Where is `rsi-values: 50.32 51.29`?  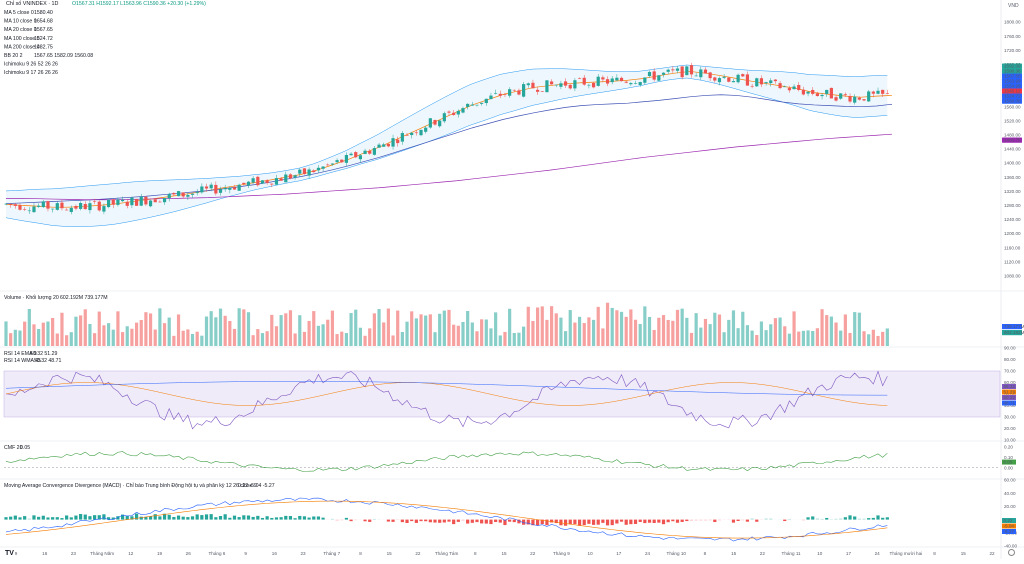 rsi-values: 50.32 51.29 is located at coordinates (44, 354).